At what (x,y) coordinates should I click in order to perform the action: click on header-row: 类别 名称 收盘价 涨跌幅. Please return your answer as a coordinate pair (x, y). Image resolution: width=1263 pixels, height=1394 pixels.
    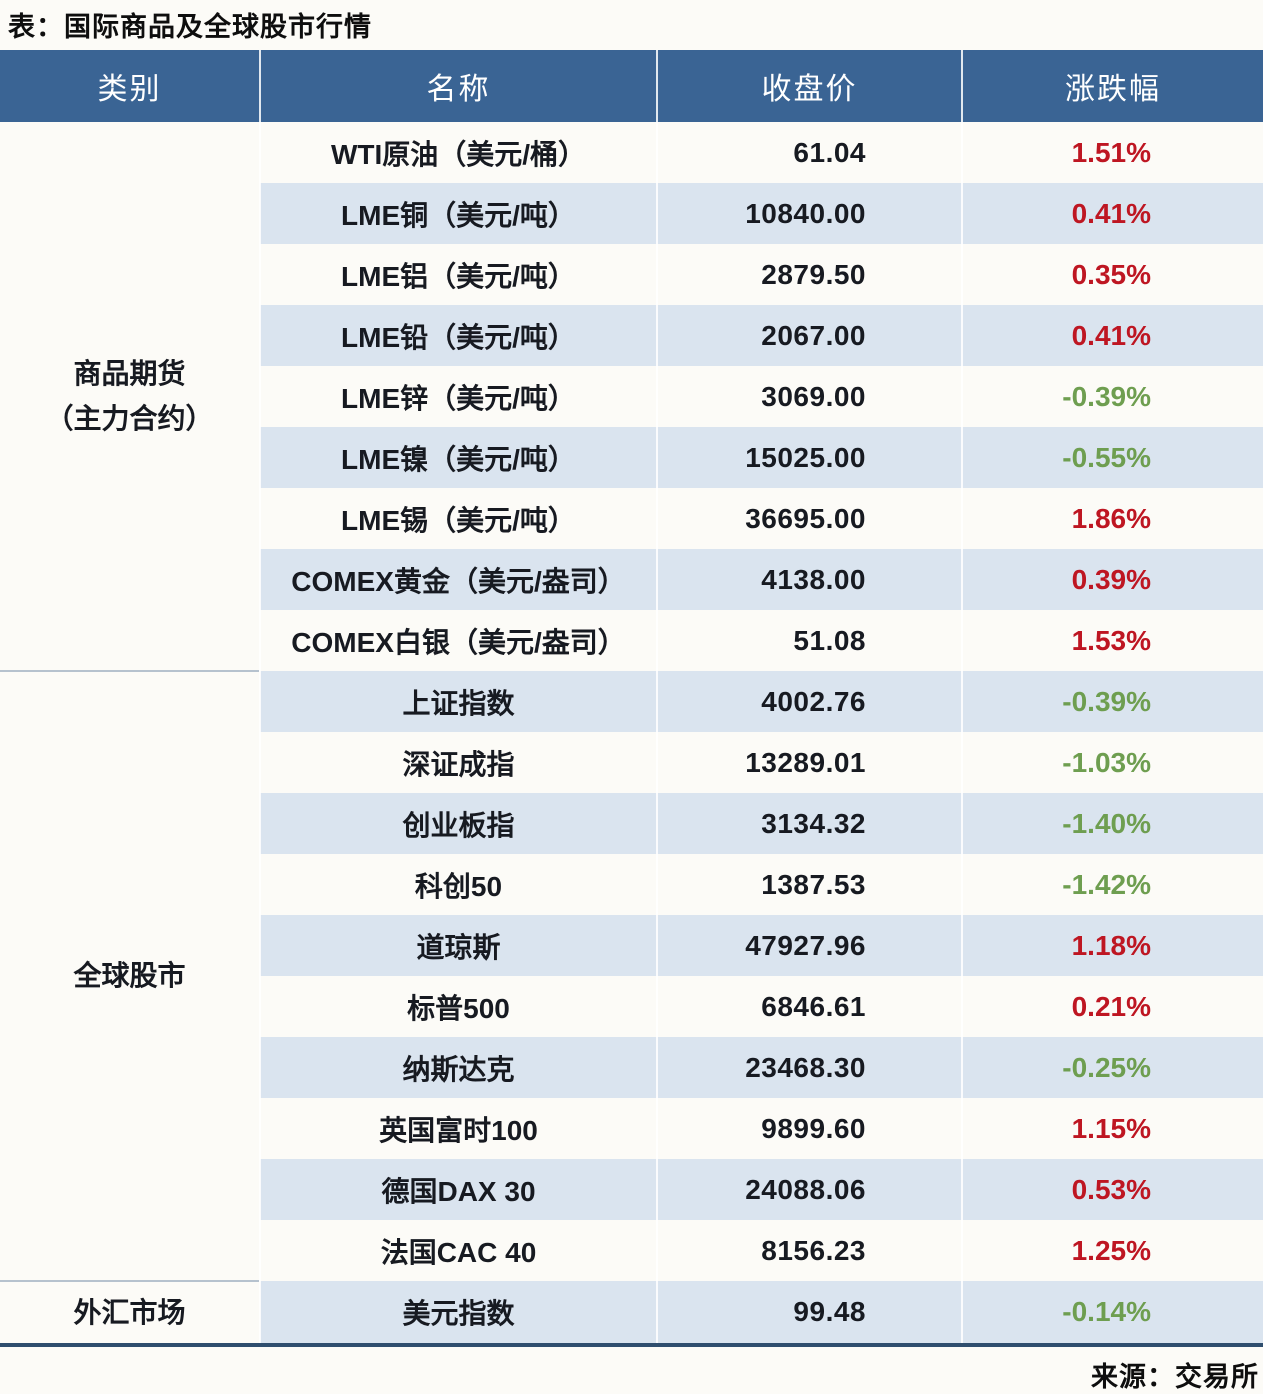
    Looking at the image, I should click on (631, 86).